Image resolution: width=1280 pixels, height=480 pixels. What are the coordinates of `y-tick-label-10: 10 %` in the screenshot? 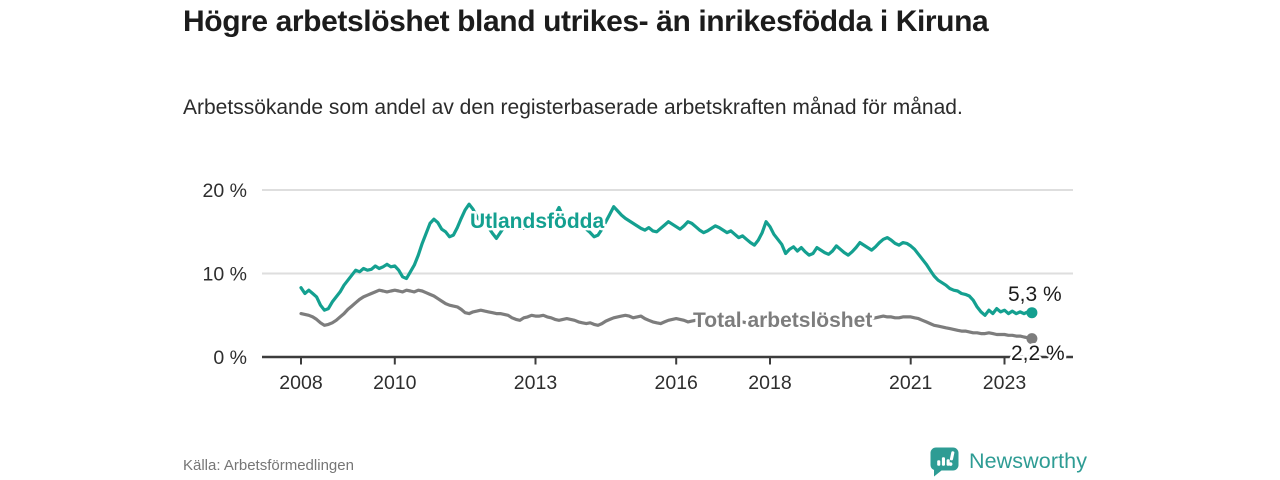 It's located at (225, 275).